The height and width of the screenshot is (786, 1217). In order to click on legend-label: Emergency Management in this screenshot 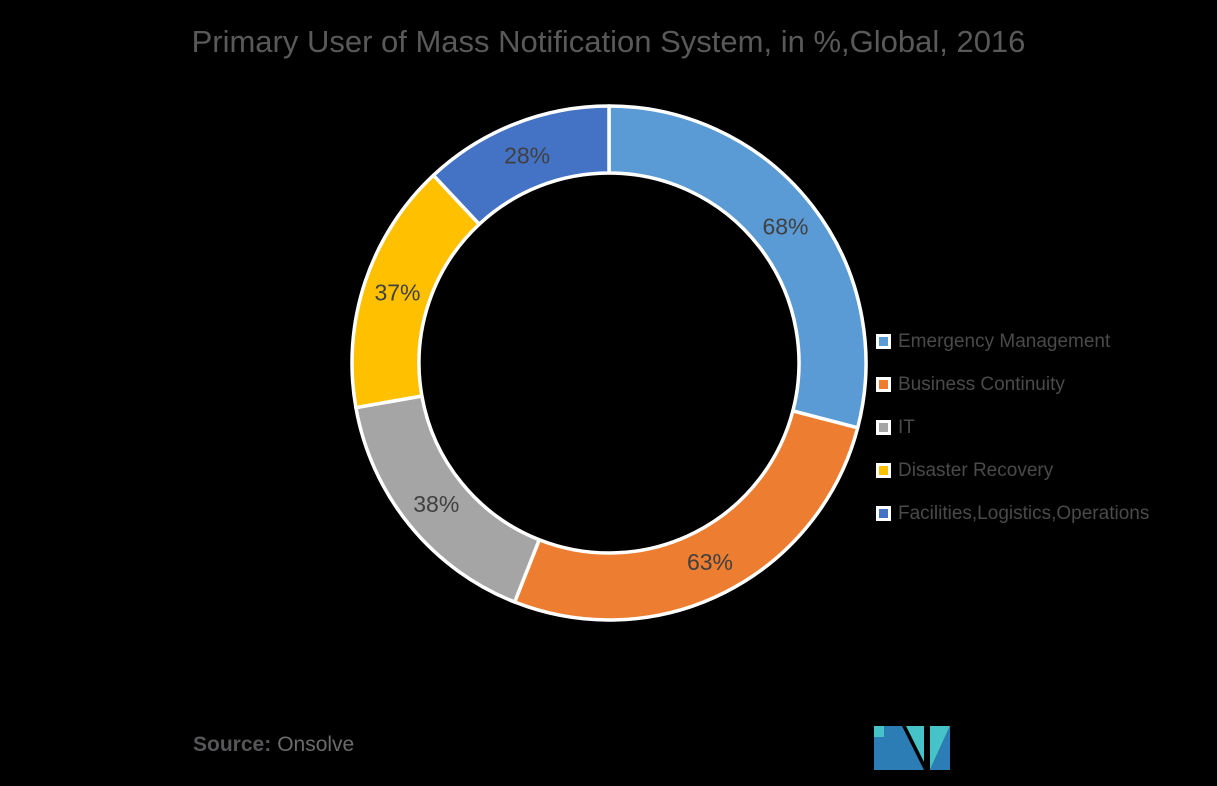, I will do `click(1004, 341)`.